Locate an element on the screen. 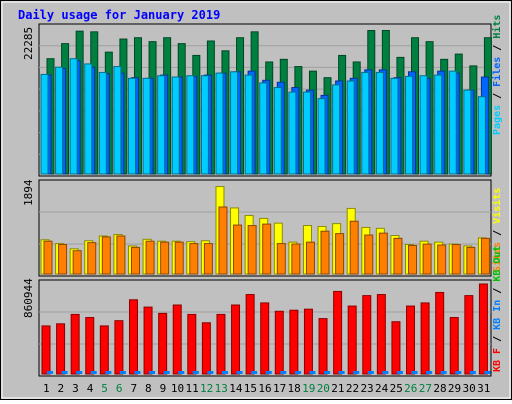  legend-item-kb-out: KB Out is located at coordinates (497, 264).